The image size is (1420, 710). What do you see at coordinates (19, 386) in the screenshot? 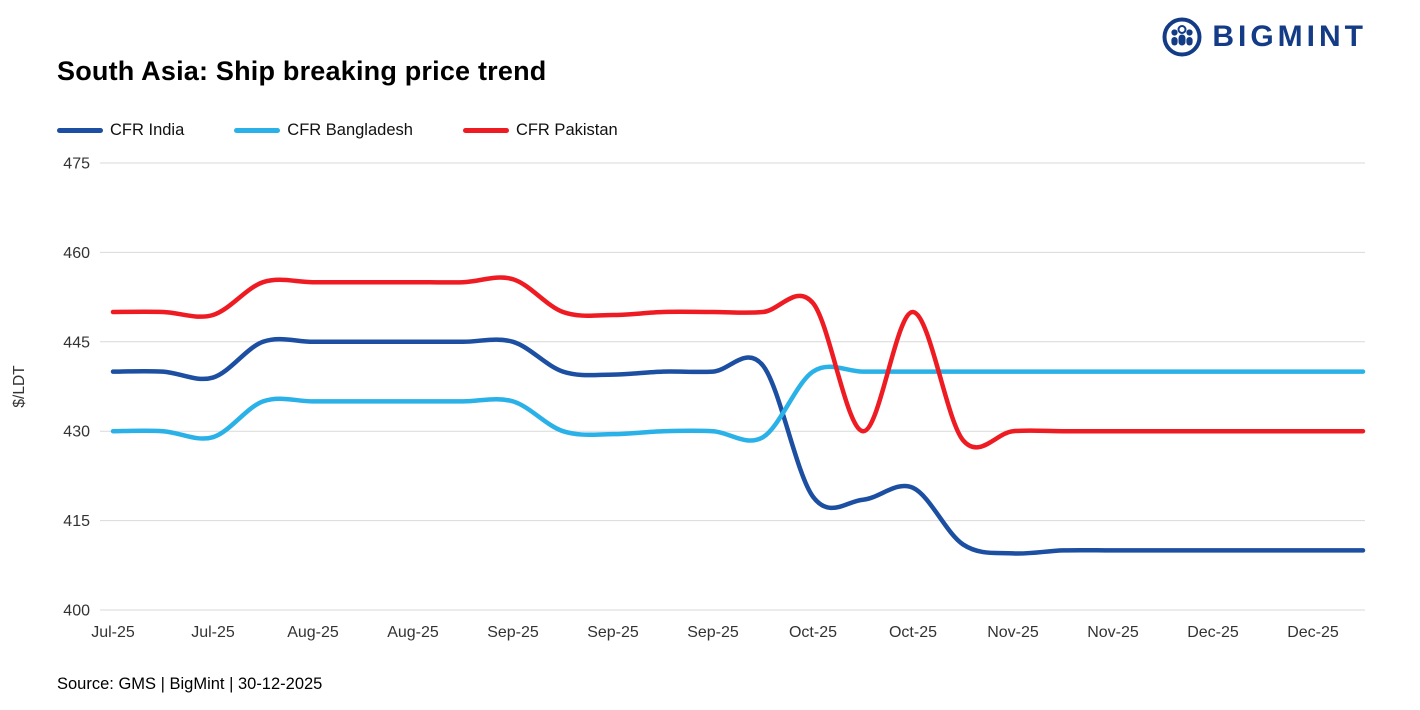
I see `y-axis-title: $/LDT` at bounding box center [19, 386].